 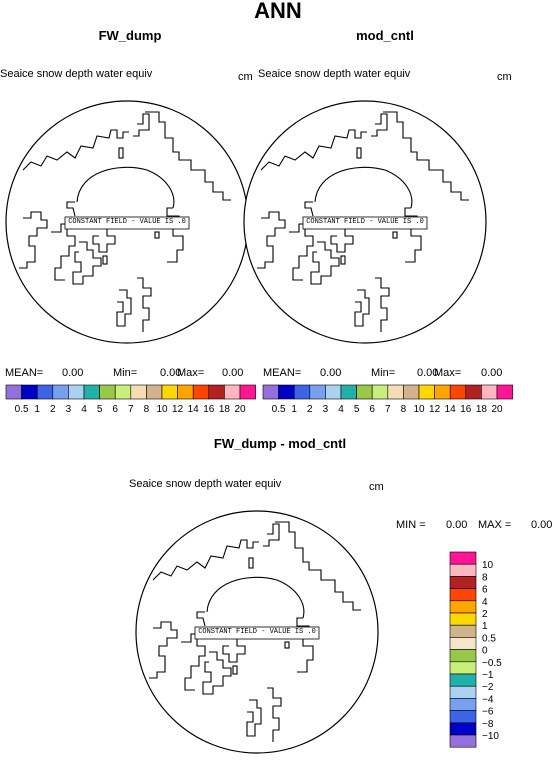 What do you see at coordinates (419, 409) in the screenshot?
I see `colorbar-mod-cntl-tick-label: 10` at bounding box center [419, 409].